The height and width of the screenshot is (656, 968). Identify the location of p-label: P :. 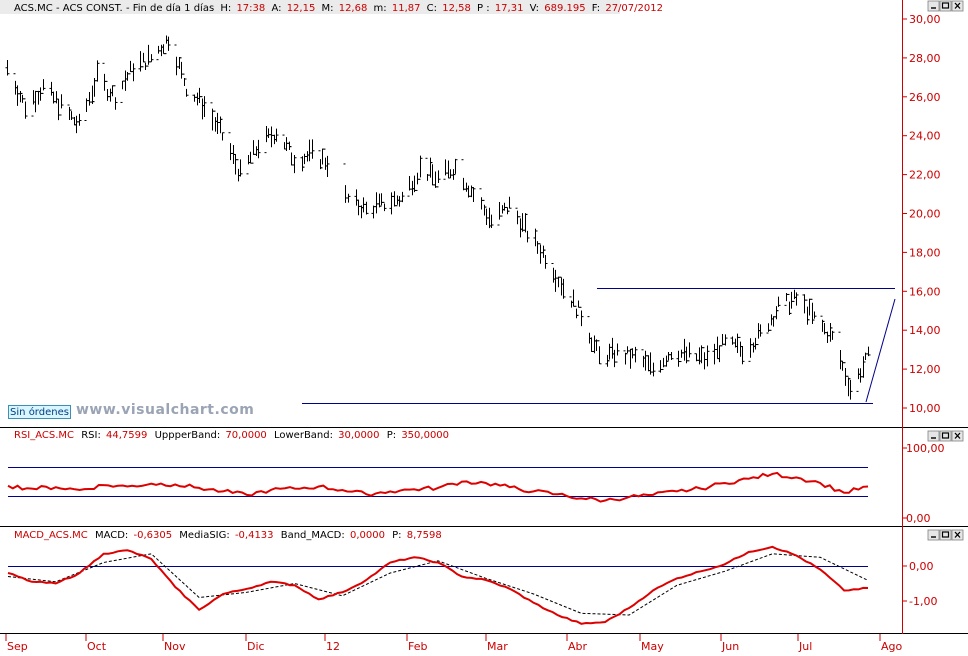
(483, 8).